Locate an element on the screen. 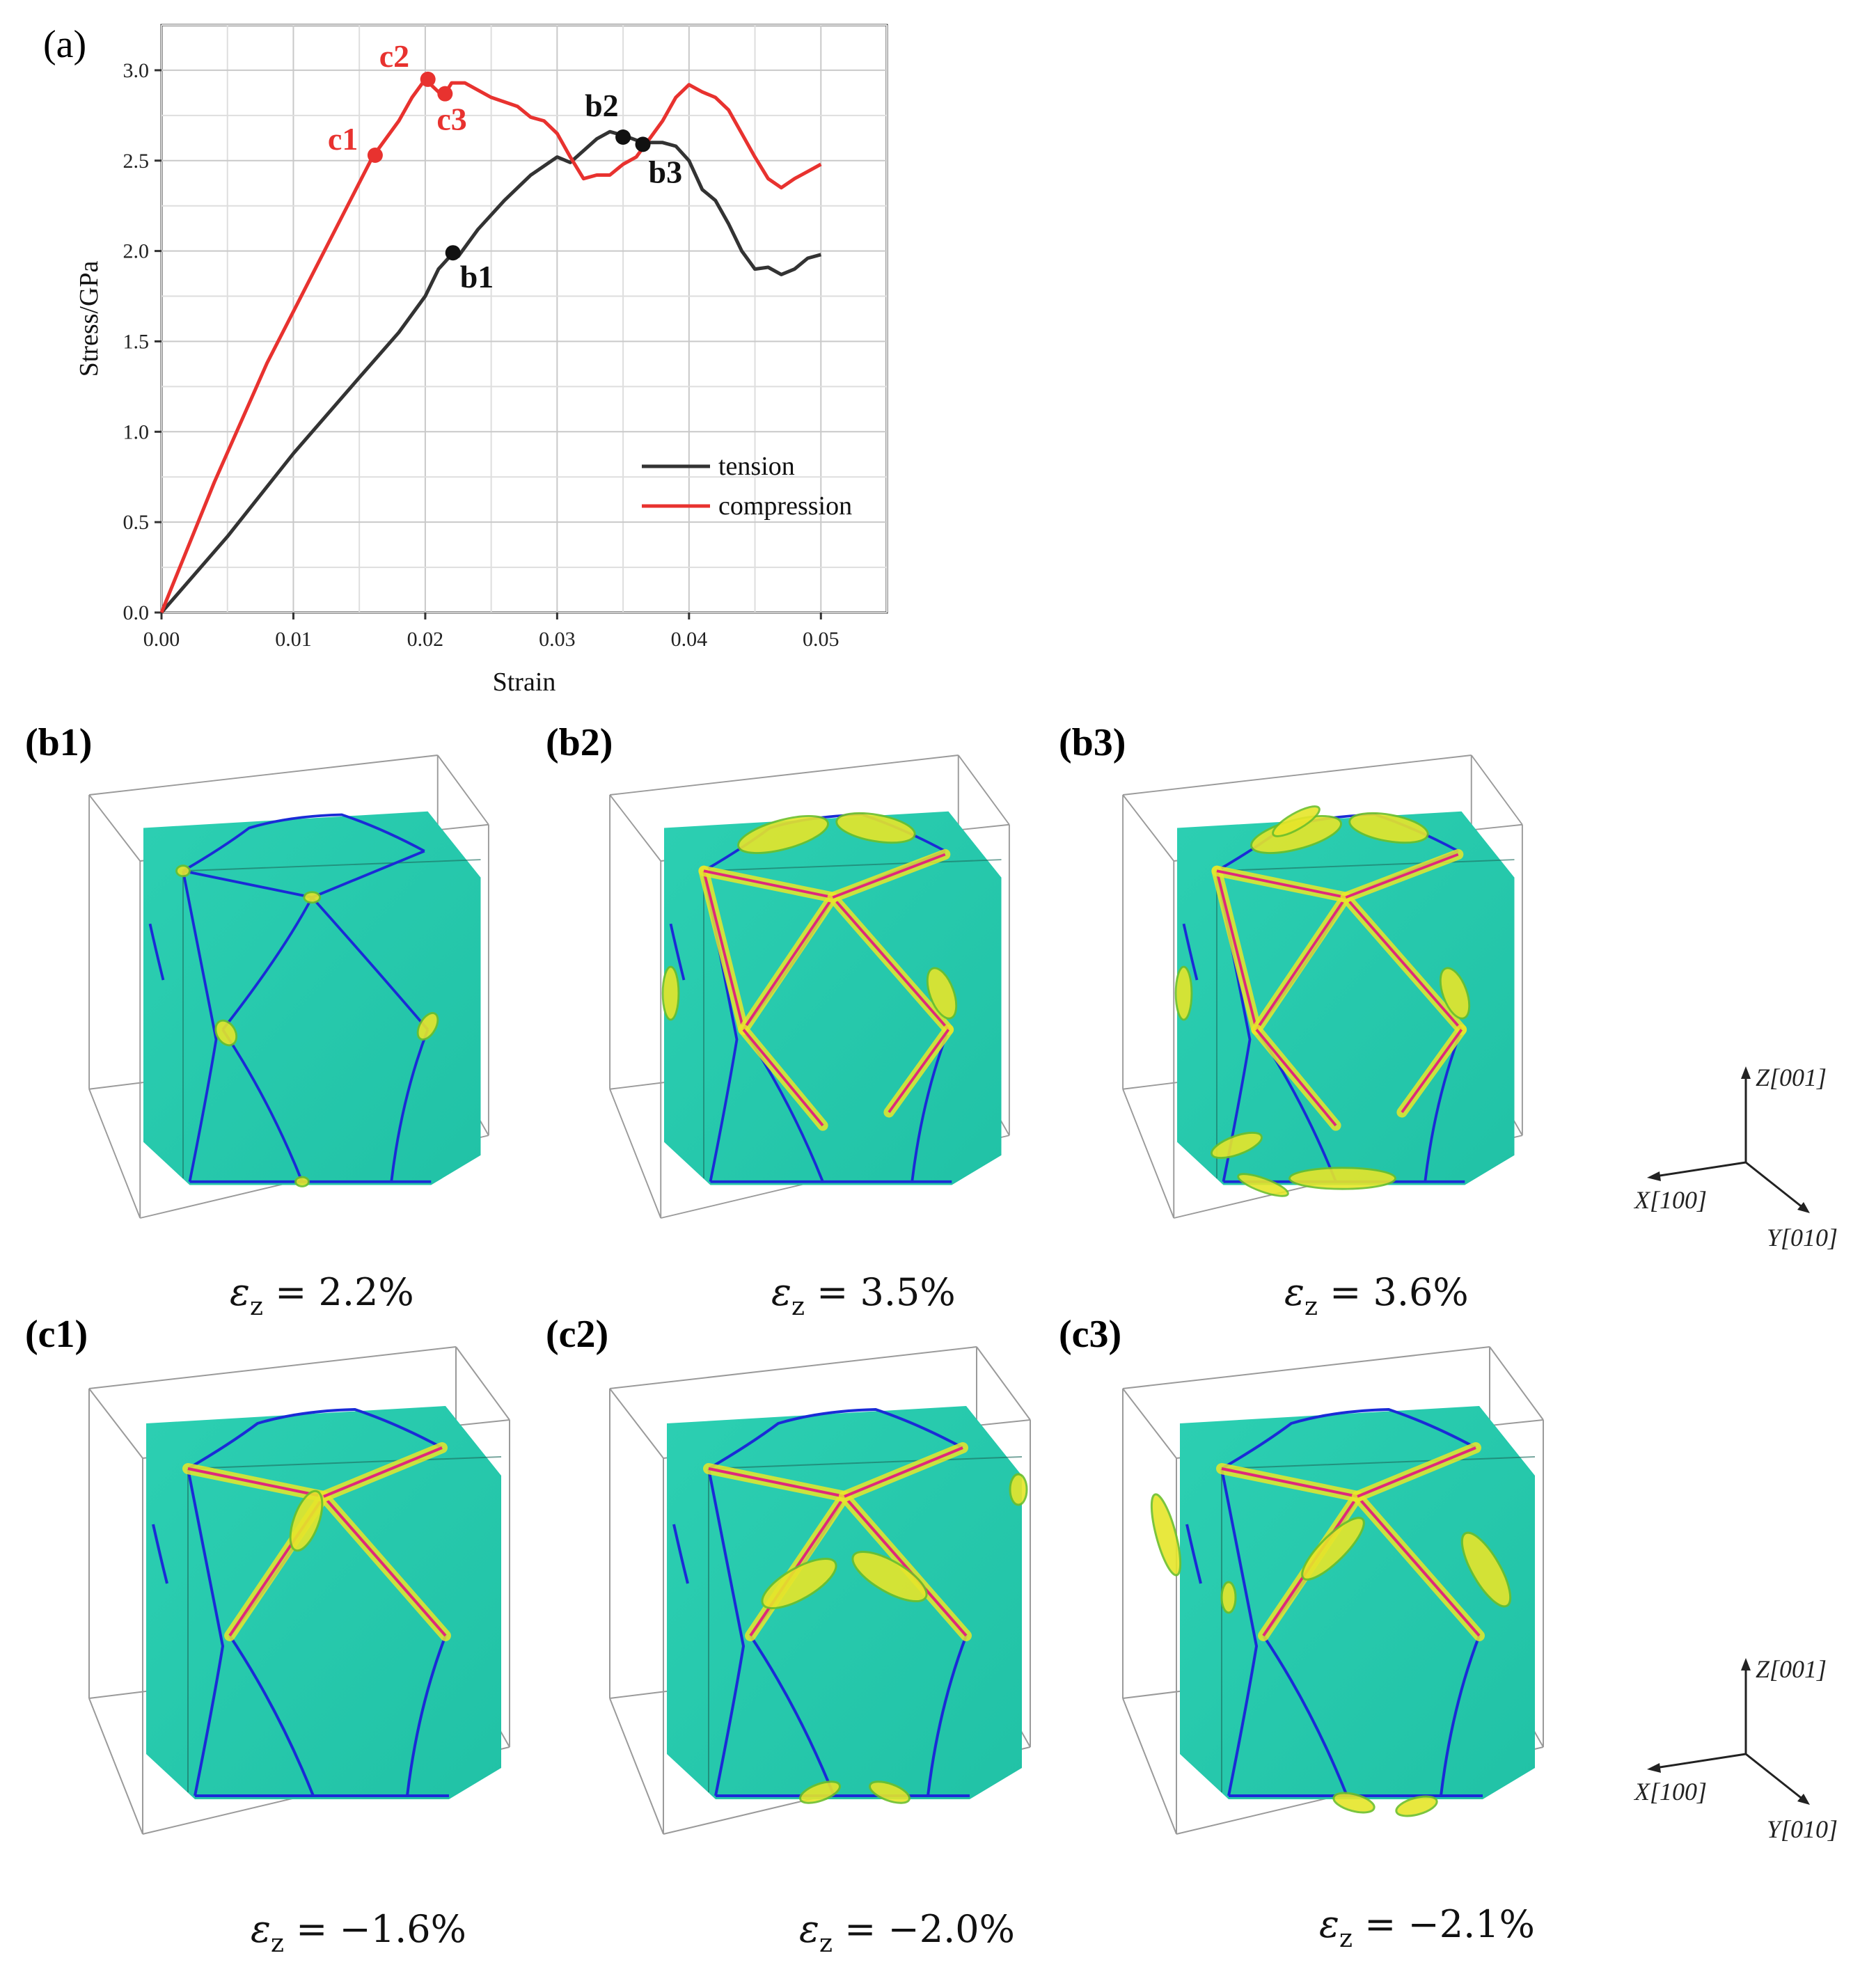  axes-triad-bottom: Z[001] X[100] Y[010] is located at coordinates (1735, 1749).